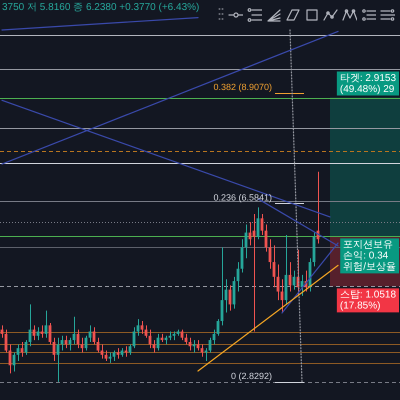 The image size is (400, 400). Describe the element at coordinates (242, 197) in the screenshot. I see `ref-line-label: 0.236 (6.5841)` at that location.